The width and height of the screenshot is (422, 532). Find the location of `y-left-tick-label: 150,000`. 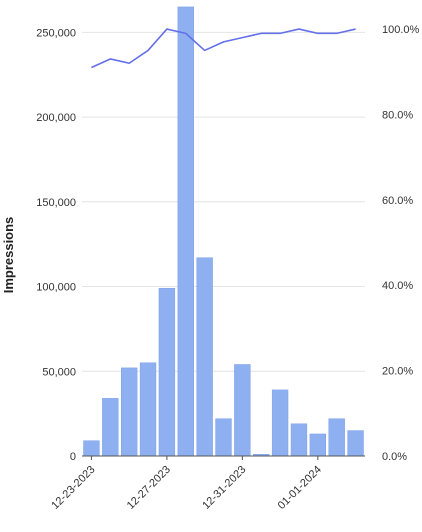

y-left-tick-label: 150,000 is located at coordinates (56, 203).